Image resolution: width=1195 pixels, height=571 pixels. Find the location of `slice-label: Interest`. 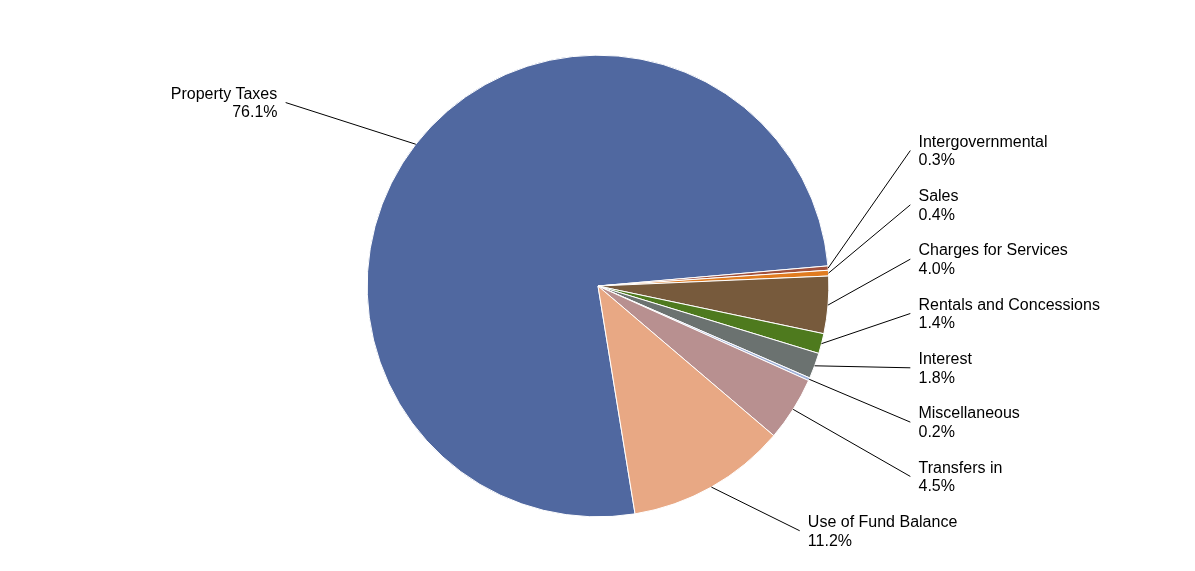

slice-label: Interest is located at coordinates (945, 358).